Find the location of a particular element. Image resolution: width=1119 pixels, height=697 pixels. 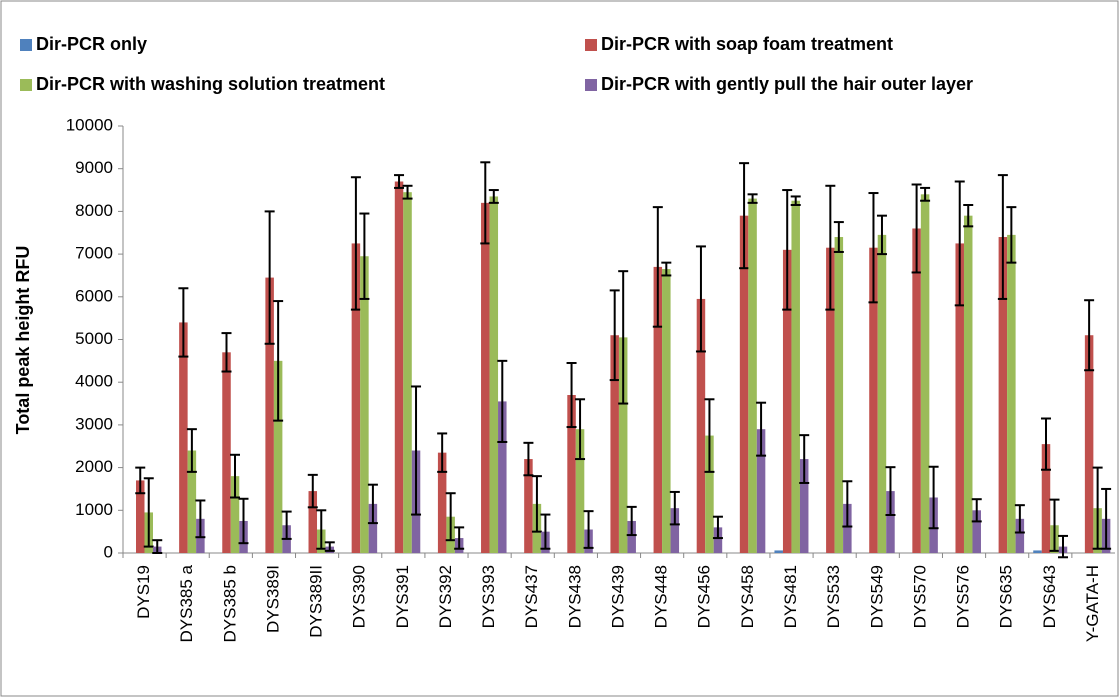

x-tick-label: DYS570 is located at coordinates (919, 596).